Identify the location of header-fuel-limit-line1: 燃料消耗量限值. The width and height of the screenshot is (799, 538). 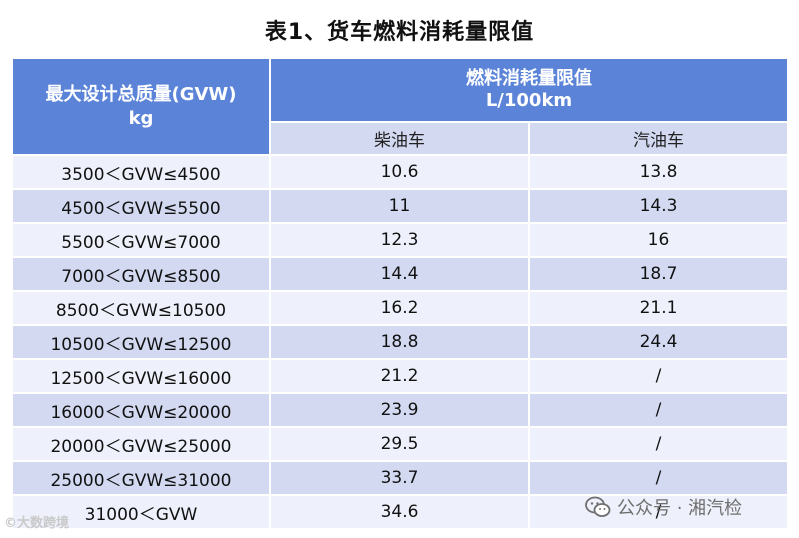
(529, 78).